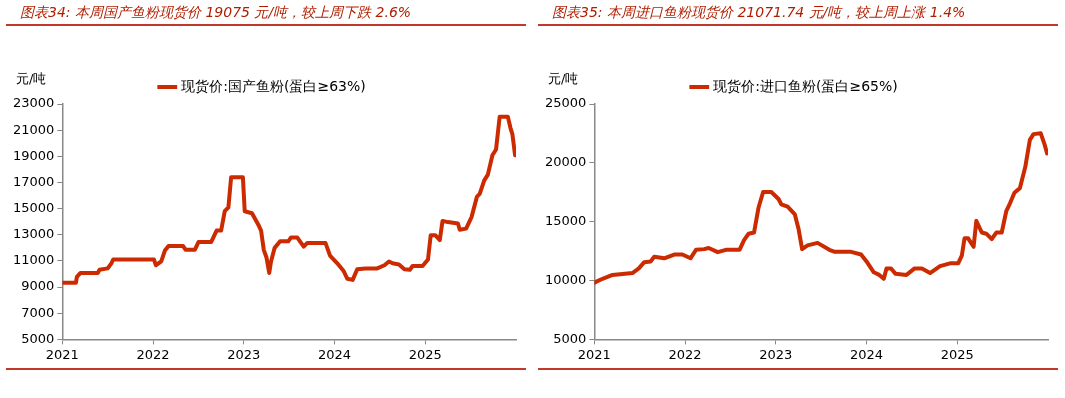 This screenshot has height=398, width=1065. What do you see at coordinates (34, 129) in the screenshot?
I see `y-tick-label: 21000` at bounding box center [34, 129].